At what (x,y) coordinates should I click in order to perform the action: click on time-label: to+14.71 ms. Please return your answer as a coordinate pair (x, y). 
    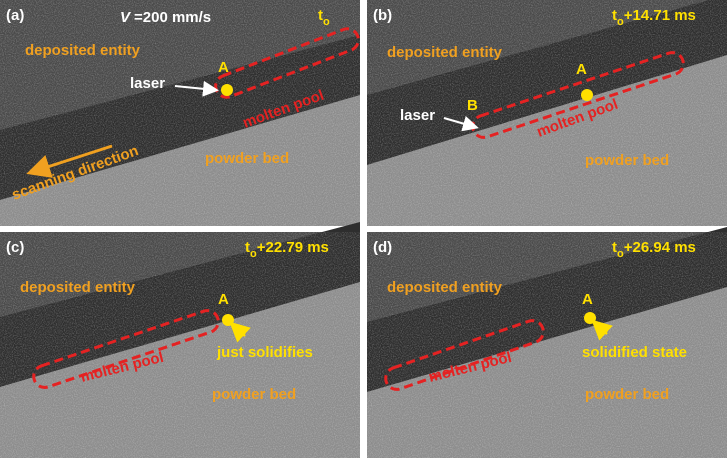
    Looking at the image, I should click on (654, 17).